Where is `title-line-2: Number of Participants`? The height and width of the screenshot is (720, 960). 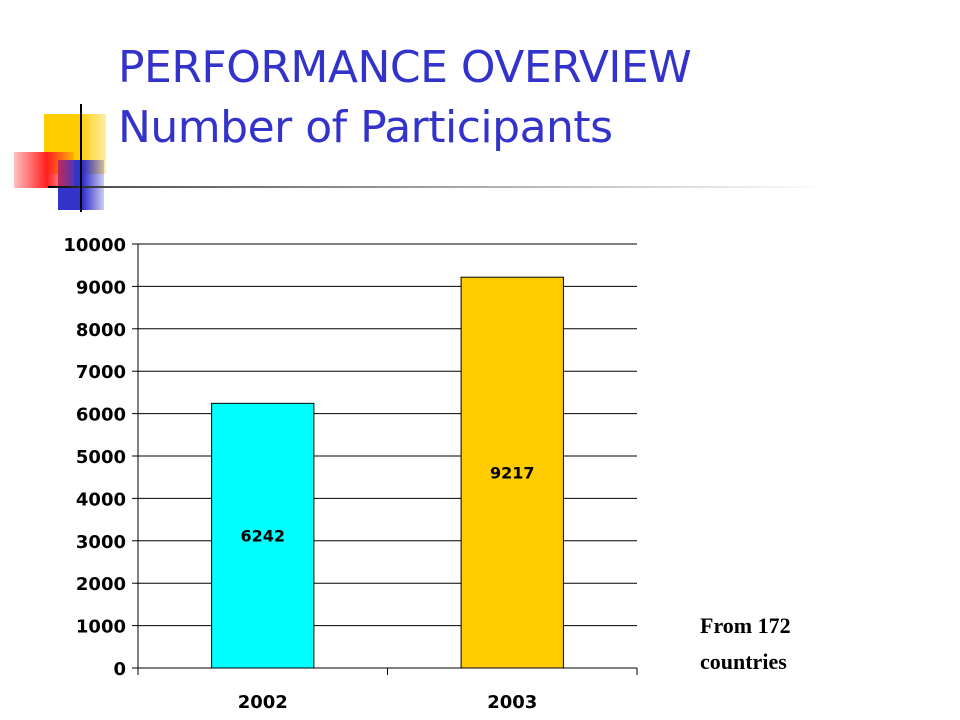 title-line-2: Number of Participants is located at coordinates (365, 127).